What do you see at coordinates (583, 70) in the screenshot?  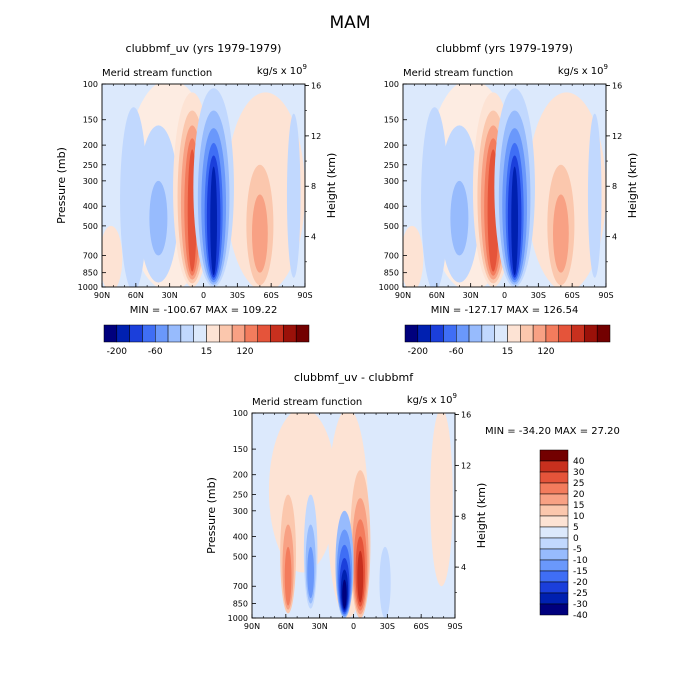 I see `units-label: kg/s x 109` at bounding box center [583, 70].